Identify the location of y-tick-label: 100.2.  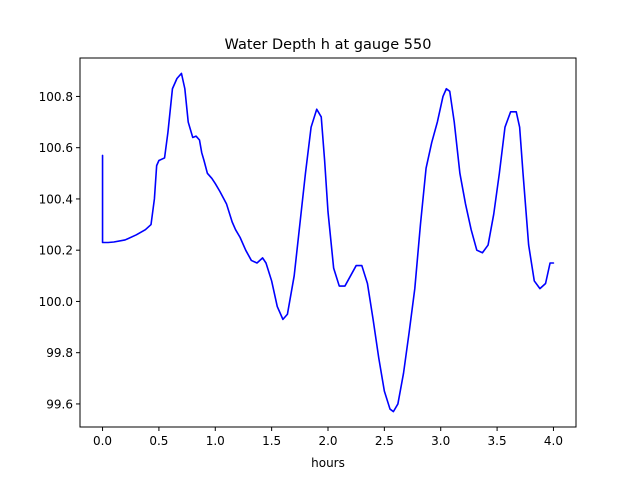
(56, 251).